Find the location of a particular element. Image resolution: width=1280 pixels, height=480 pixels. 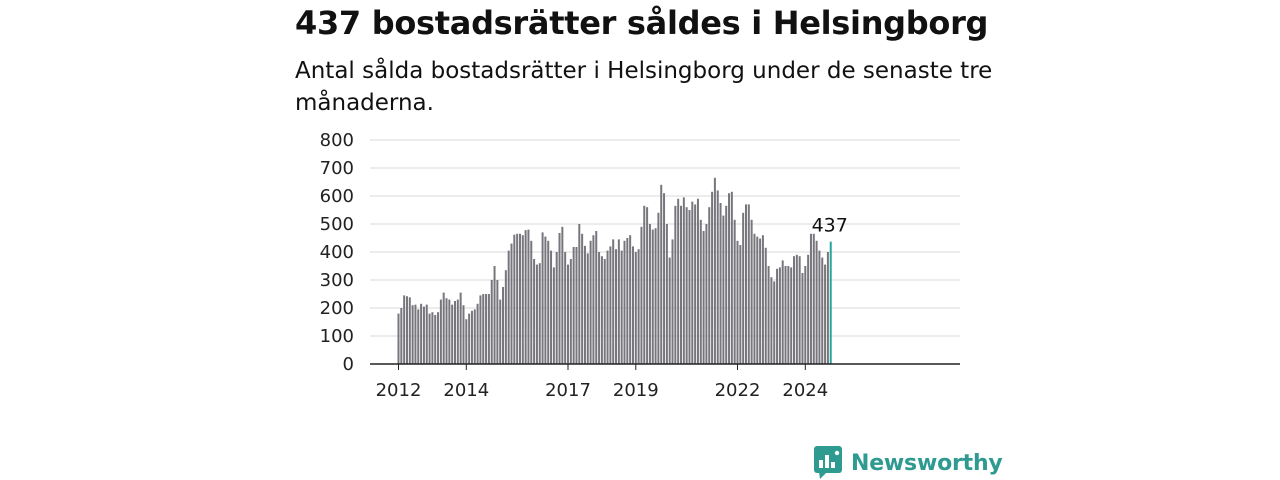

y-tick-label: 500 is located at coordinates (337, 224).